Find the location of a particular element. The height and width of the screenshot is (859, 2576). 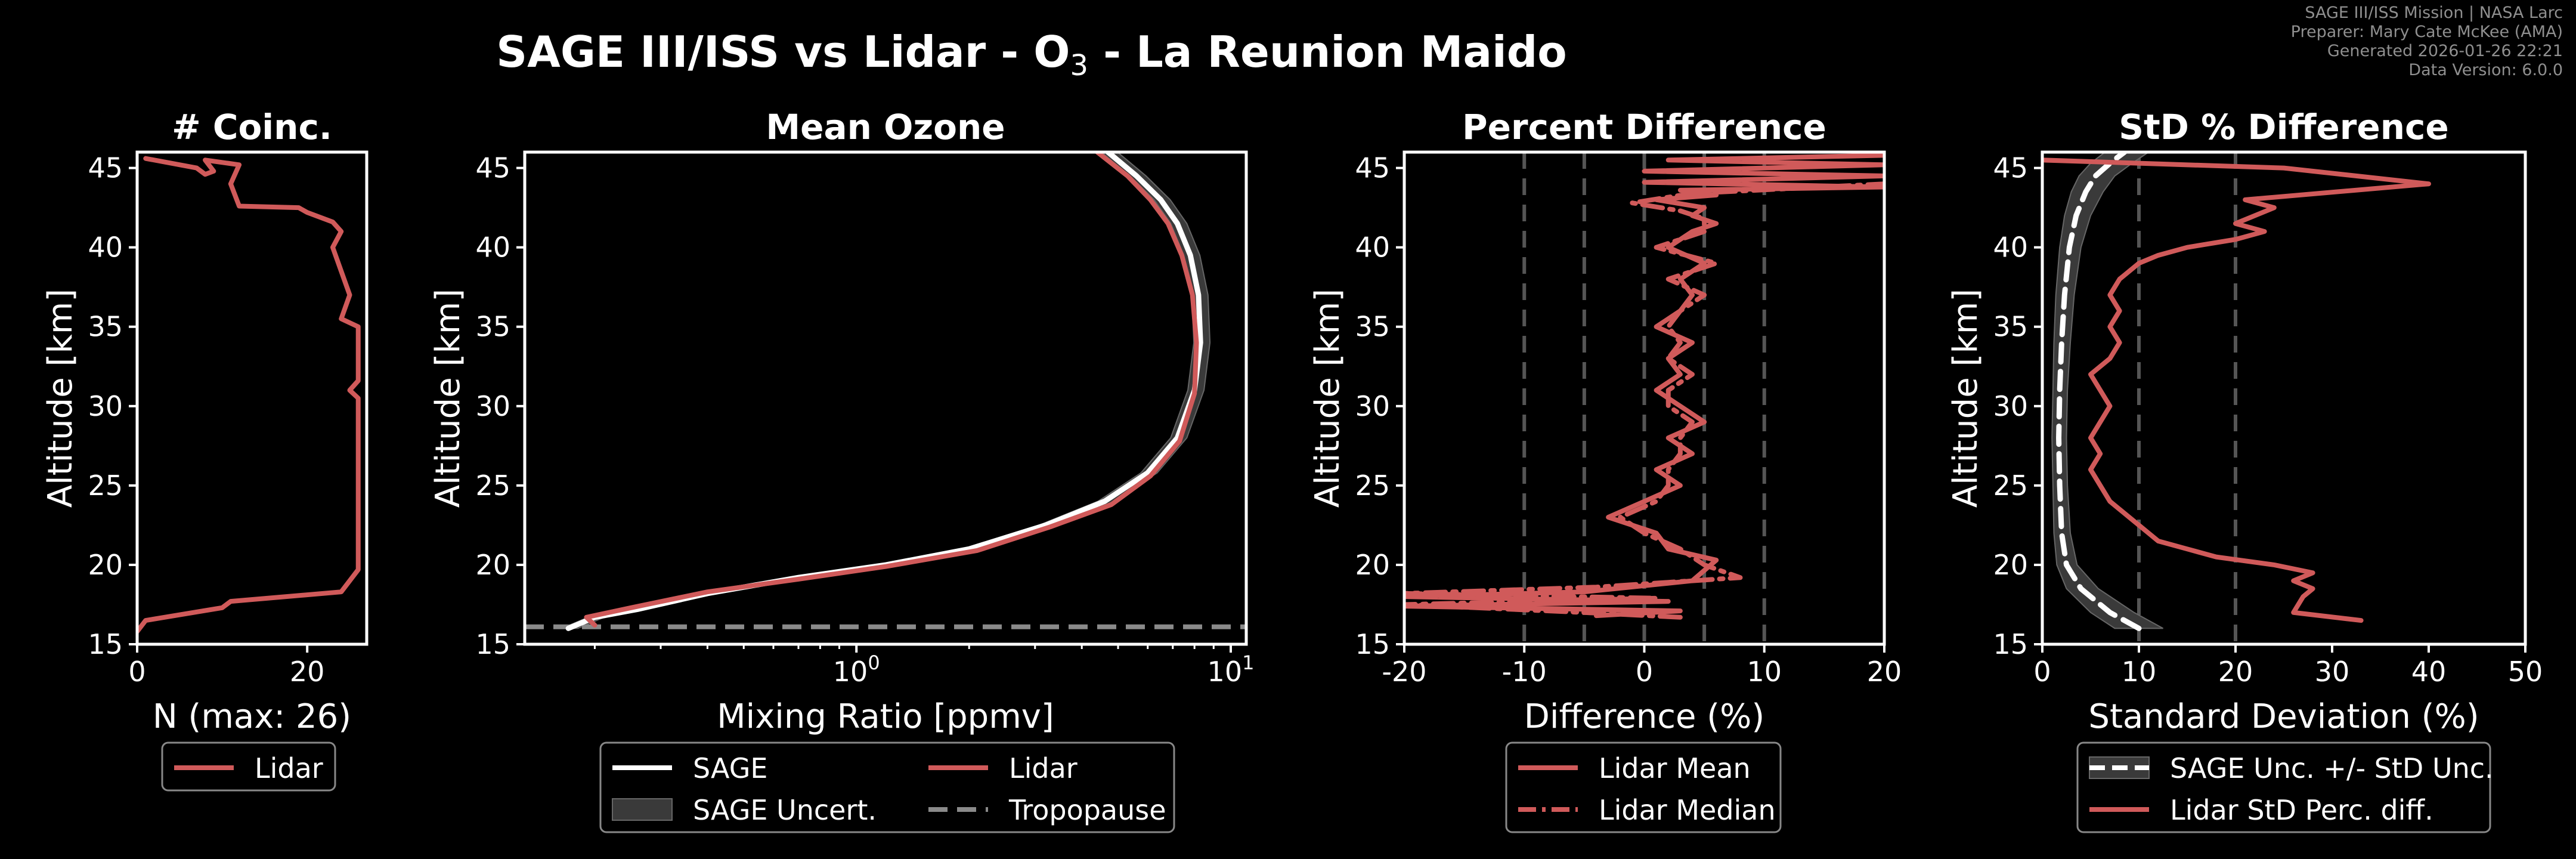

panel-title: StD % Difference is located at coordinates (2283, 127).